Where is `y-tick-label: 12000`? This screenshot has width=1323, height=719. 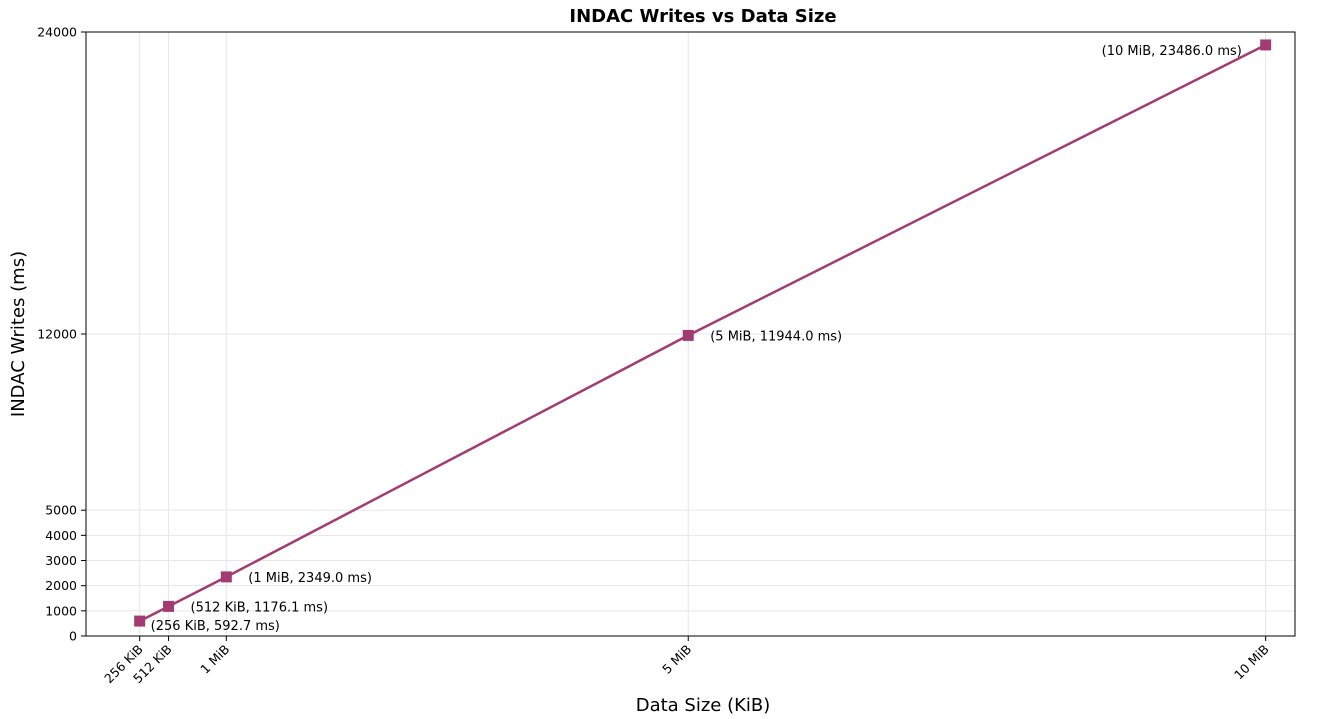
y-tick-label: 12000 is located at coordinates (57, 334).